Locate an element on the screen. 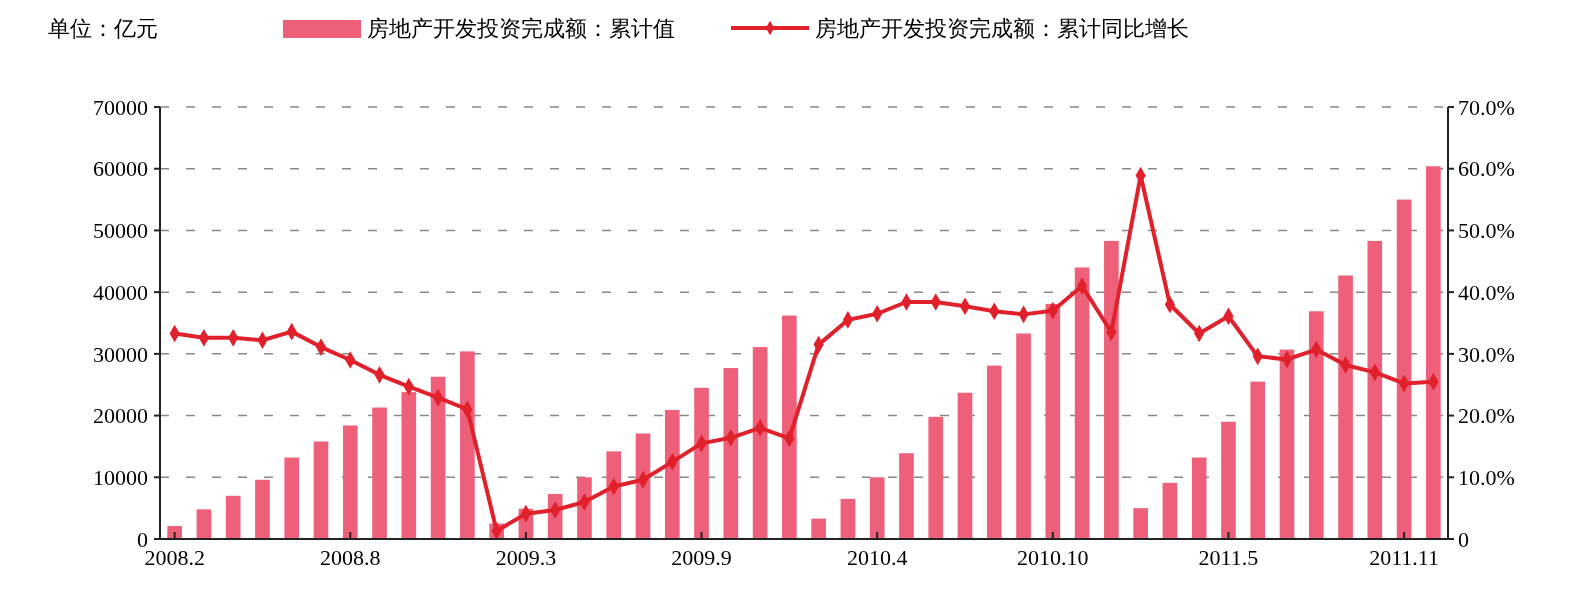  y-axis-title: 单位：亿元 is located at coordinates (103, 28).